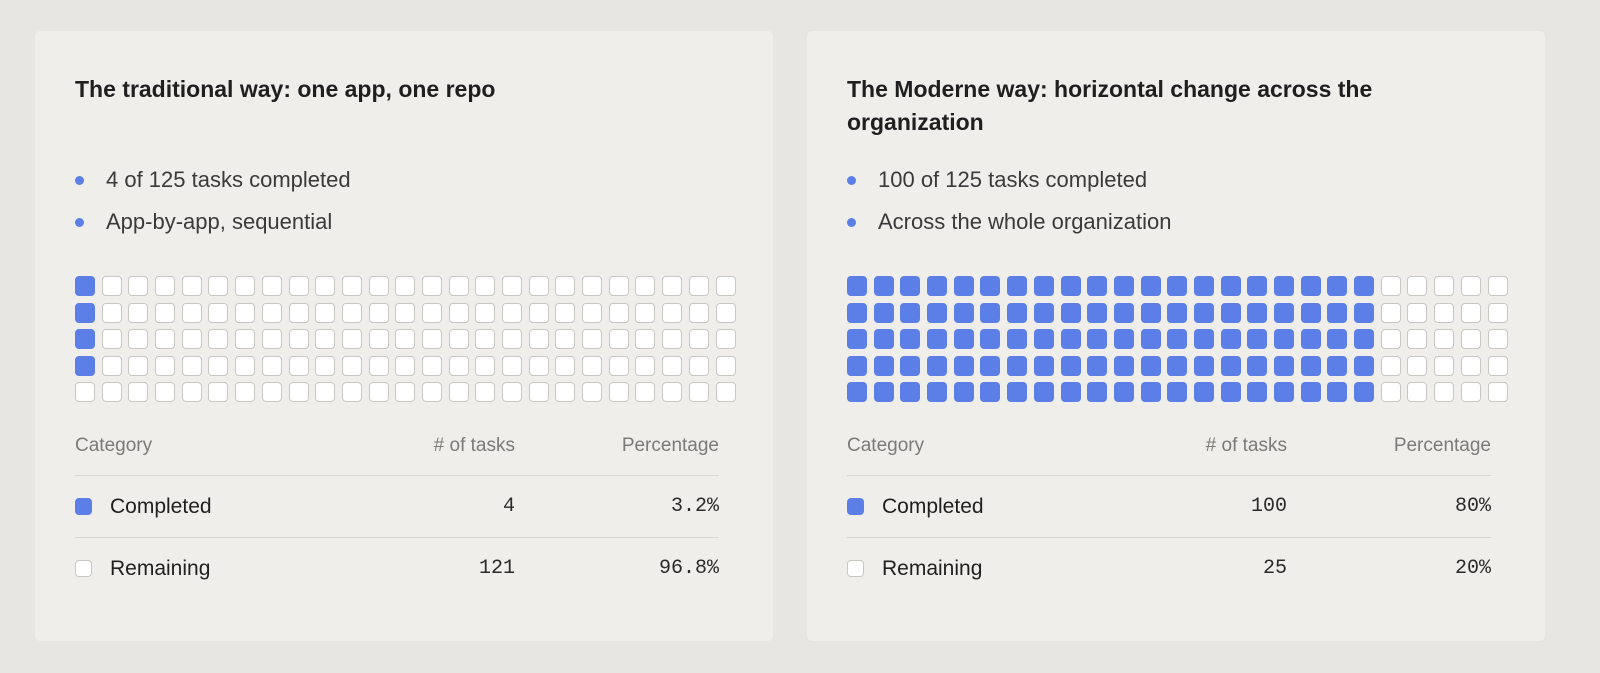 The width and height of the screenshot is (1600, 673). Describe the element at coordinates (160, 568) in the screenshot. I see `category-label: Remaining` at that location.